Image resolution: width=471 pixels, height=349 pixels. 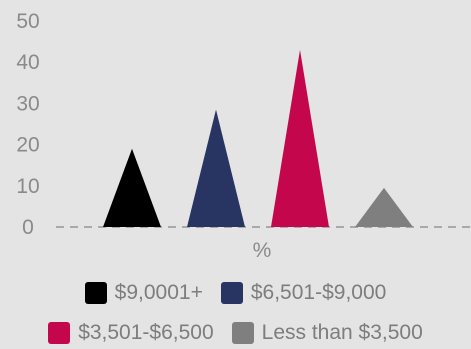 What do you see at coordinates (158, 292) in the screenshot?
I see `legend-label: $9,0001+` at bounding box center [158, 292].